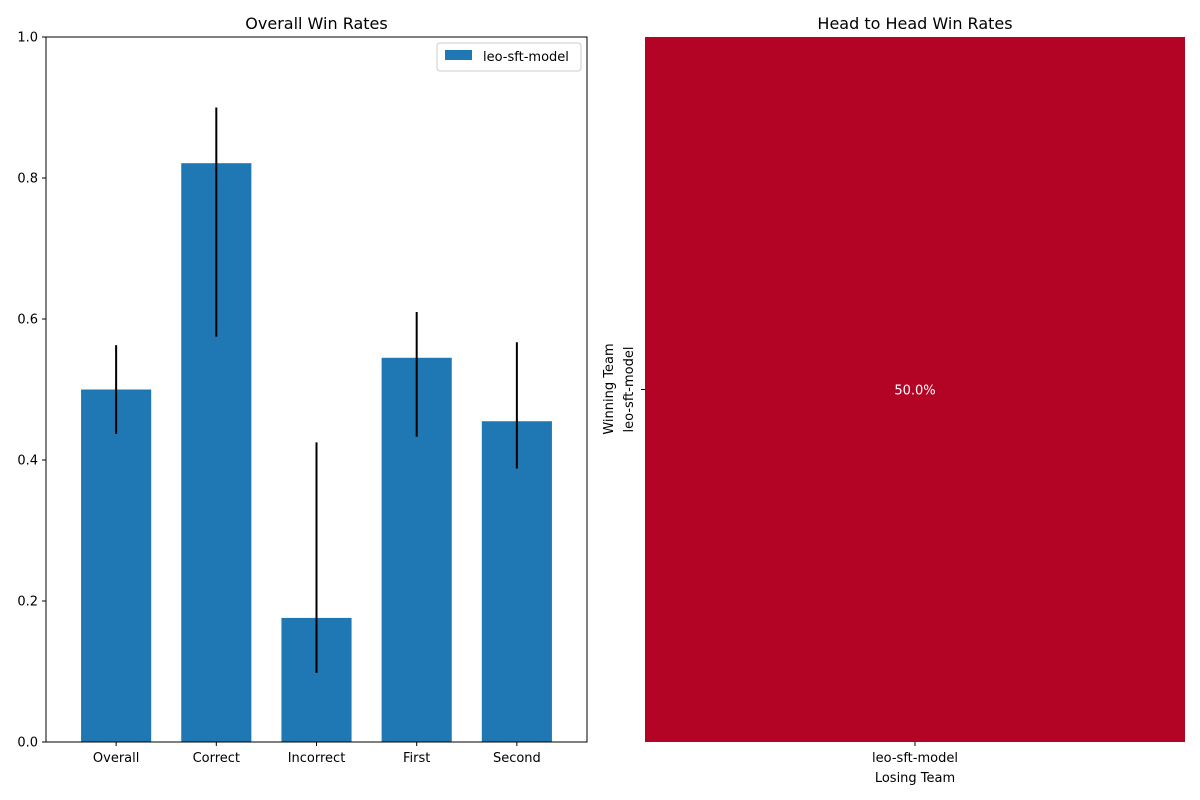 The width and height of the screenshot is (1200, 800). Describe the element at coordinates (609, 388) in the screenshot. I see `heatmap-y-axis-label: Winning Team` at that location.